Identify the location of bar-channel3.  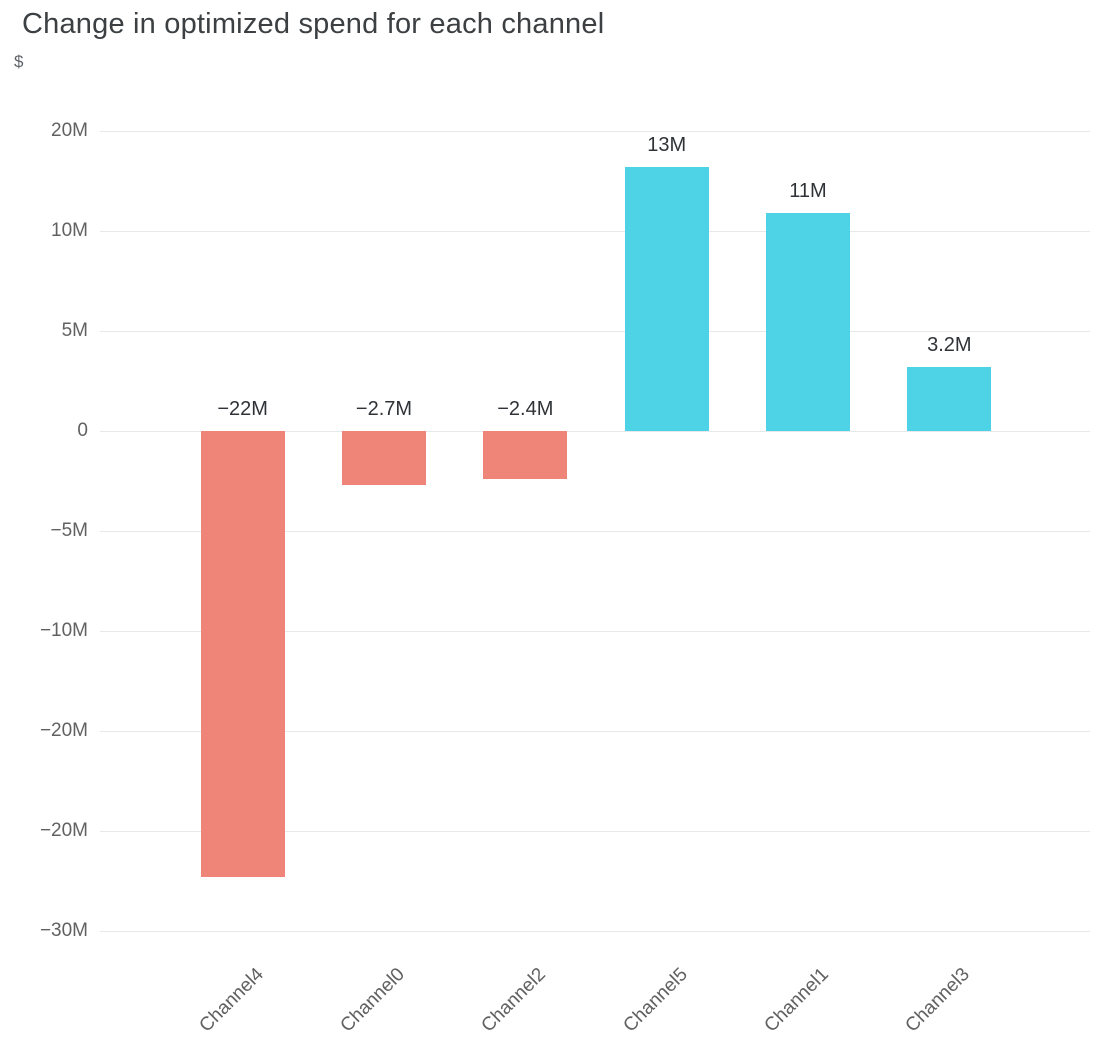
(949, 399).